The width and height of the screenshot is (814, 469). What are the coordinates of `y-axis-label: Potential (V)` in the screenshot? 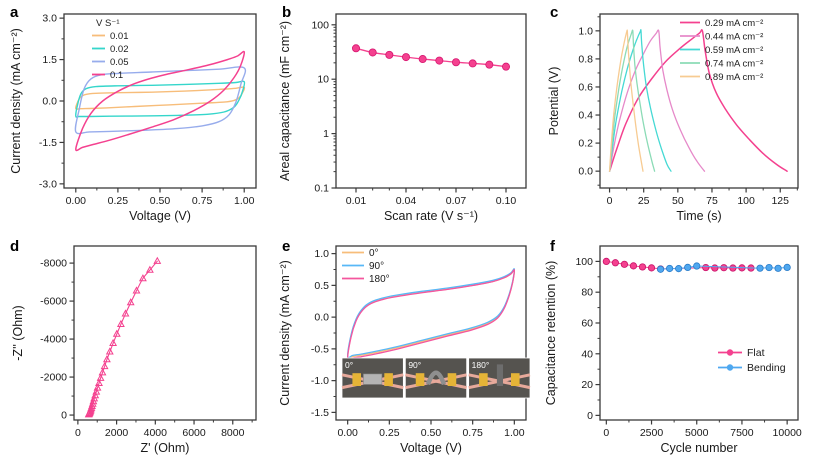 It's located at (554, 101).